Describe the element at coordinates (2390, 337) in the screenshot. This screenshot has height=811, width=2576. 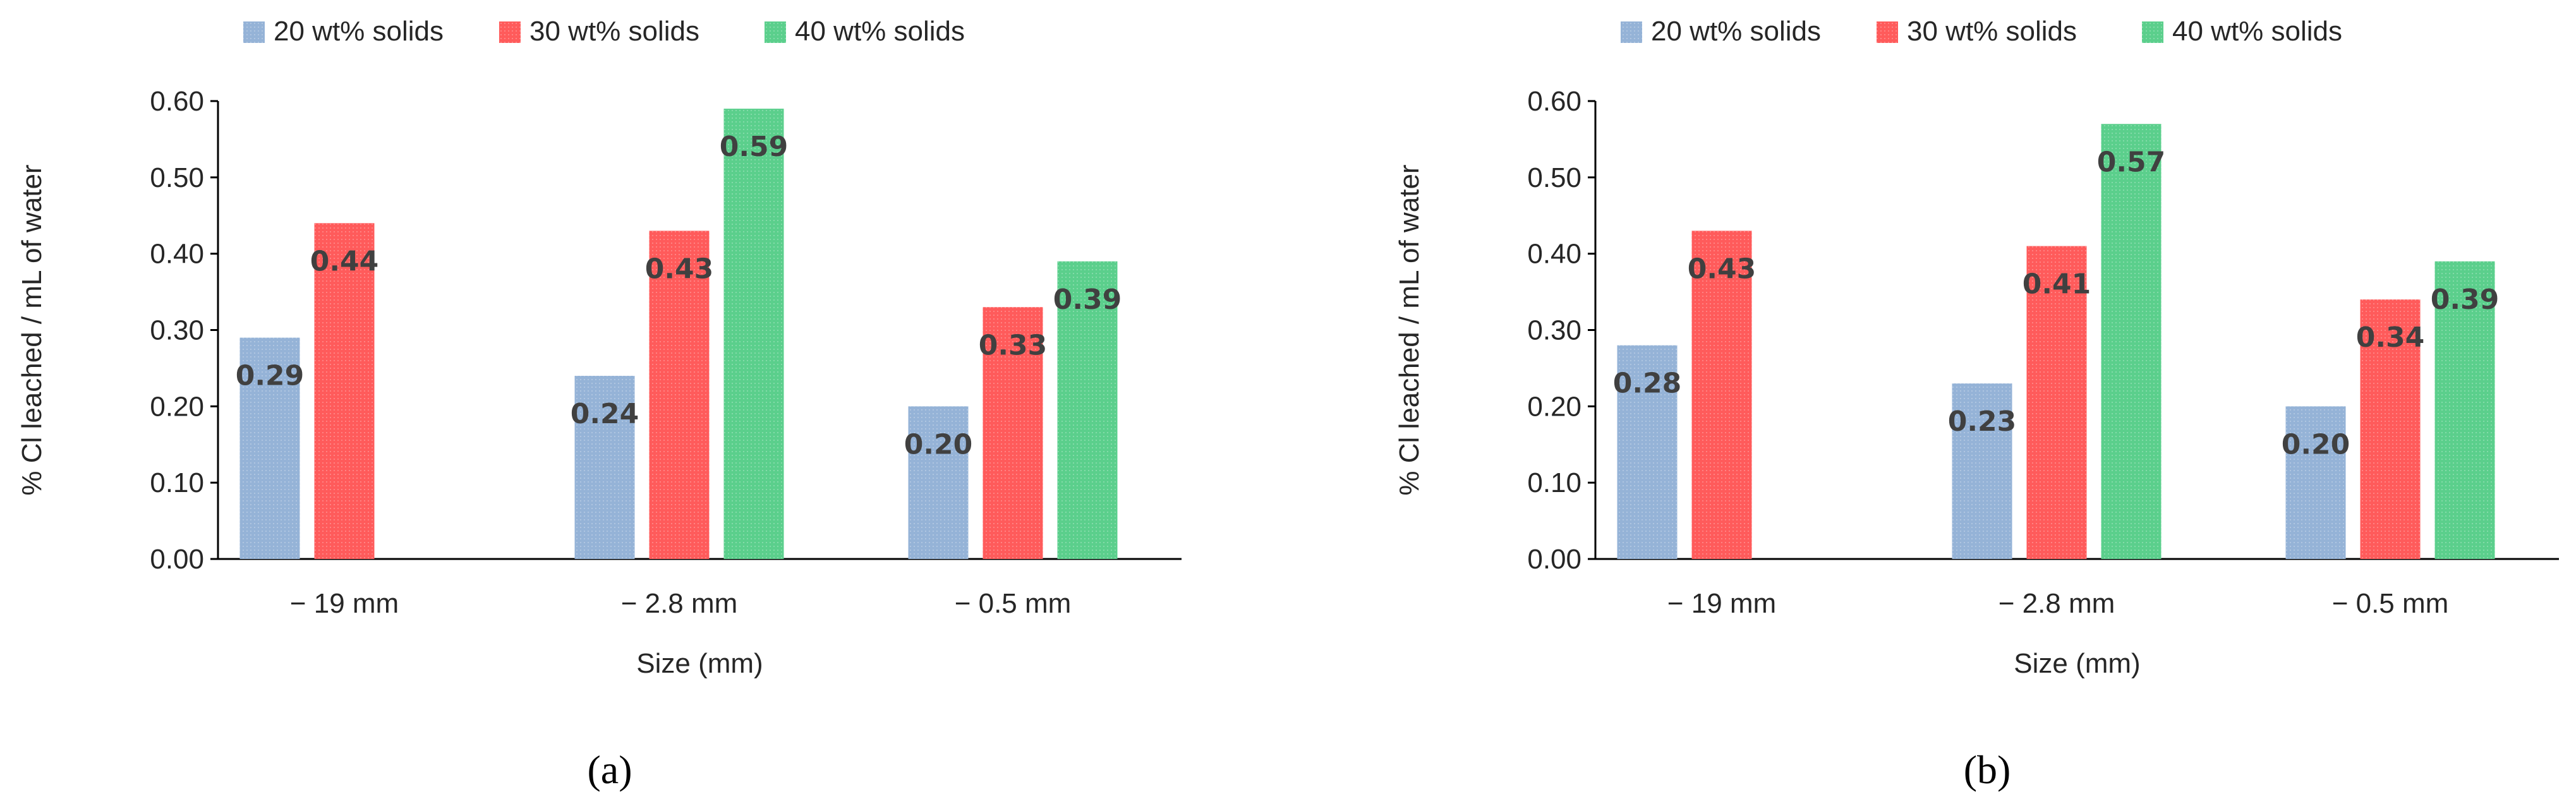
I see `data-label: 0.34` at that location.